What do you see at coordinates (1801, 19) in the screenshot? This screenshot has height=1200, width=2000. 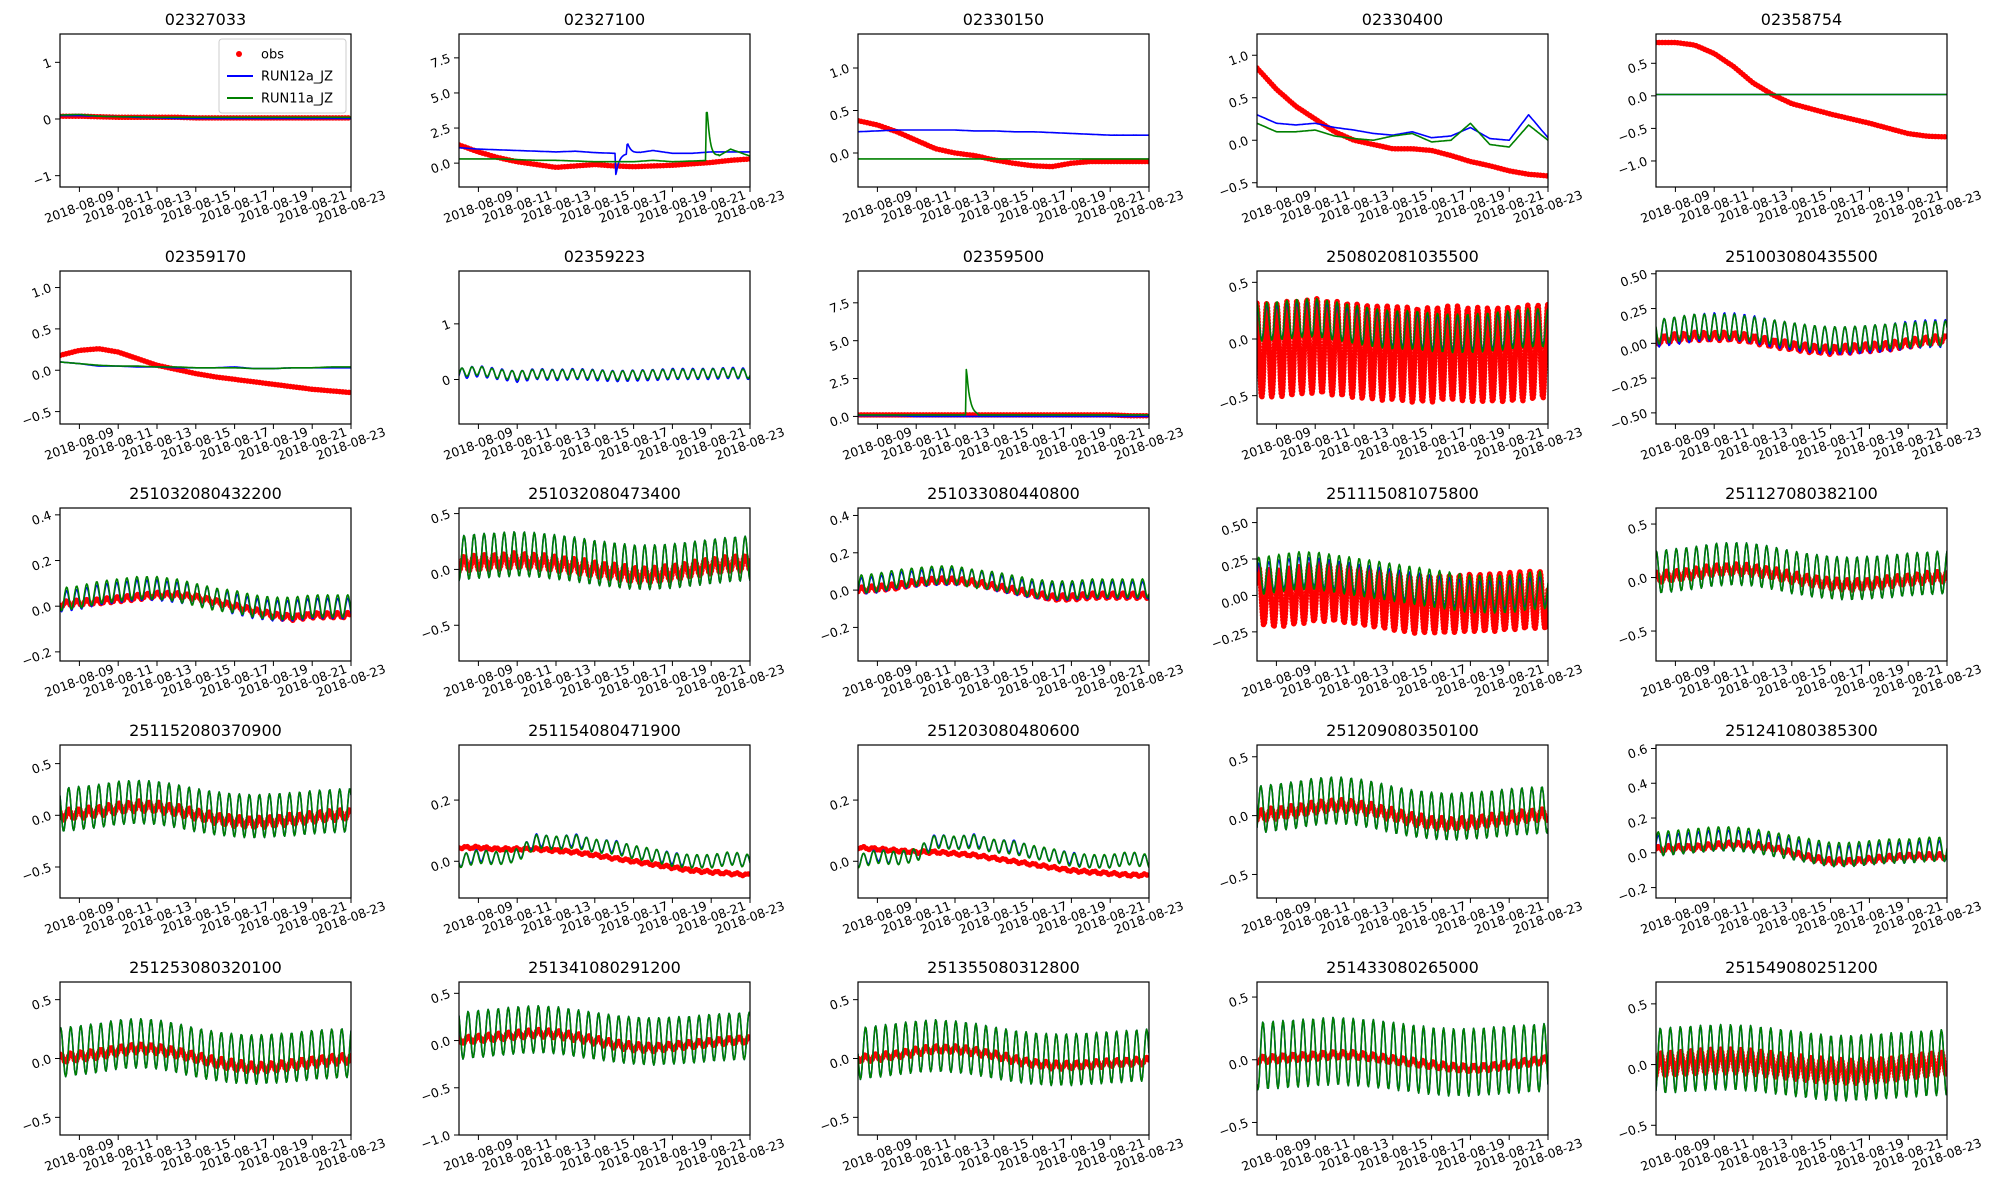 I see `subplot-title: 02358754` at bounding box center [1801, 19].